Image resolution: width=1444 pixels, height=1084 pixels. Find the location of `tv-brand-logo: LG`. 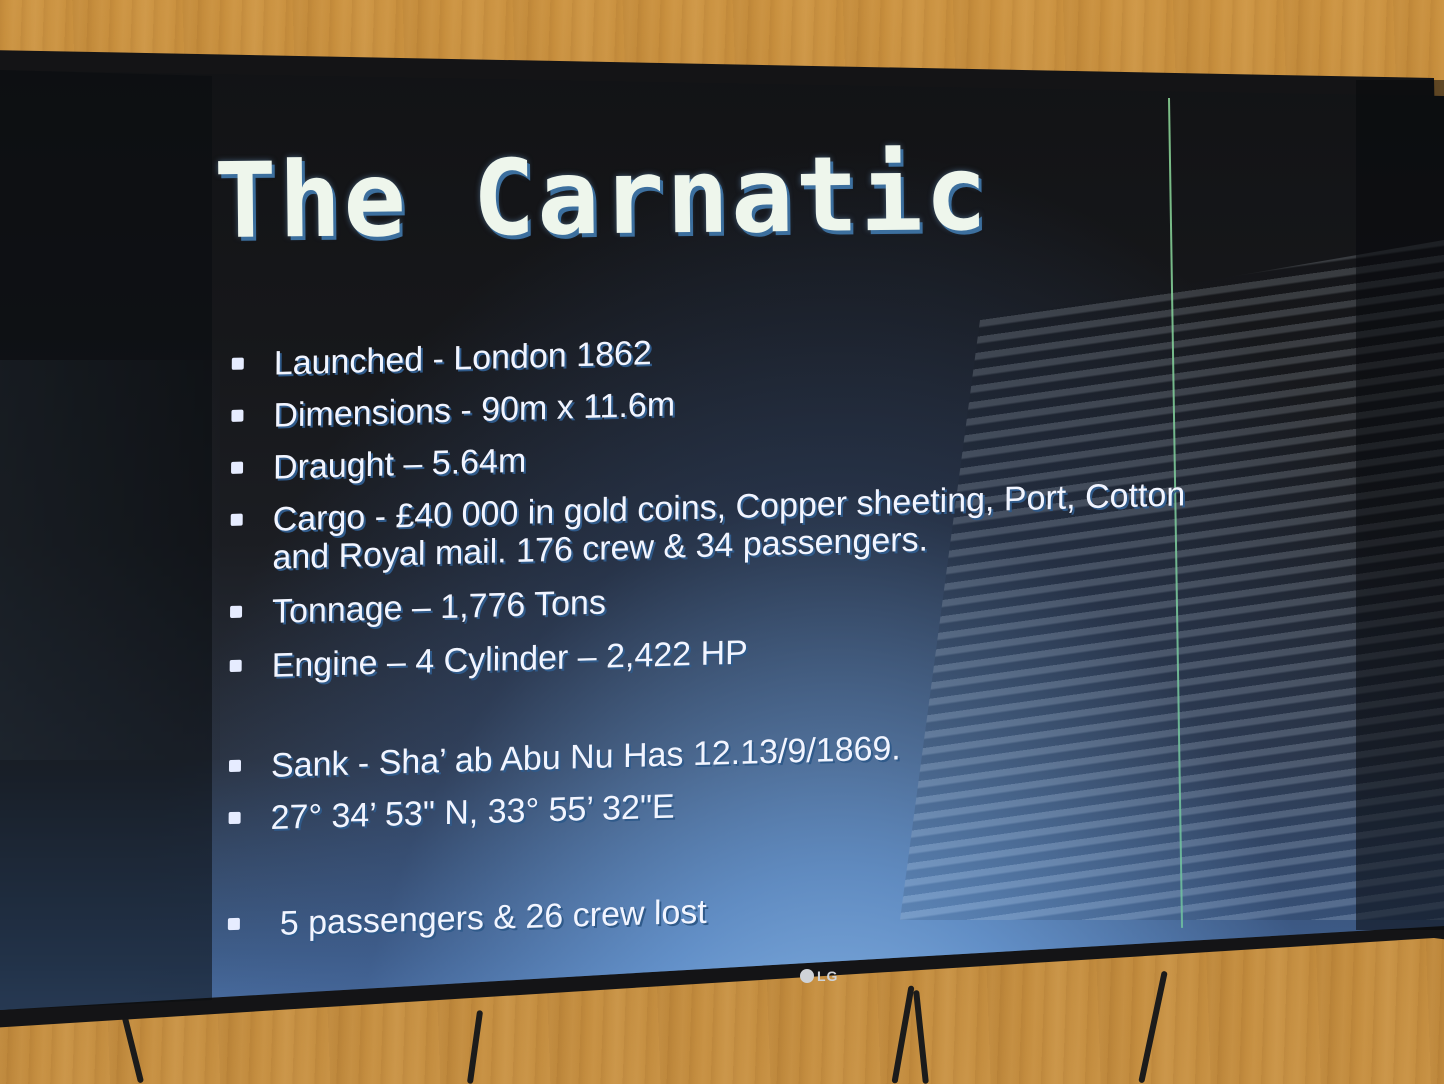

tv-brand-logo: LG is located at coordinates (819, 976).